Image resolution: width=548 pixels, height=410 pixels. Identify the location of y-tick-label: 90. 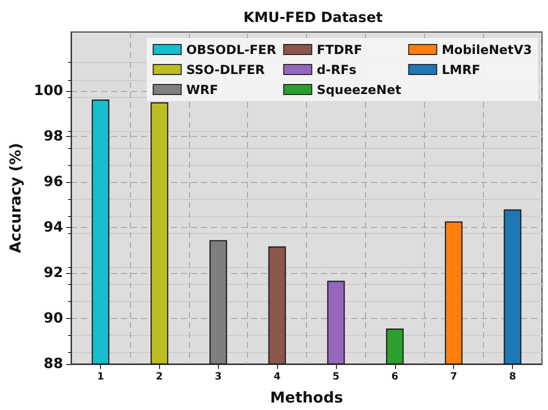
(54, 318).